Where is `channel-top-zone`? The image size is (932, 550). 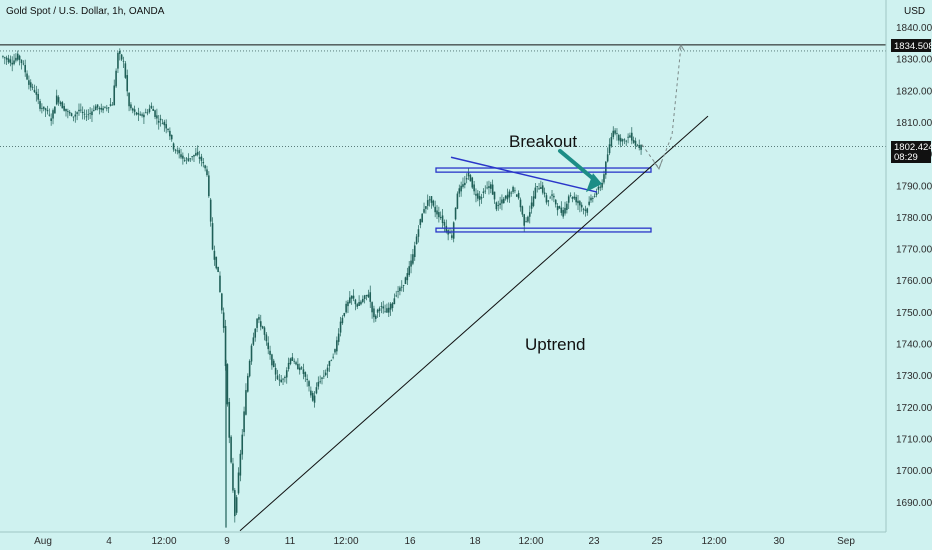
channel-top-zone is located at coordinates (543, 170).